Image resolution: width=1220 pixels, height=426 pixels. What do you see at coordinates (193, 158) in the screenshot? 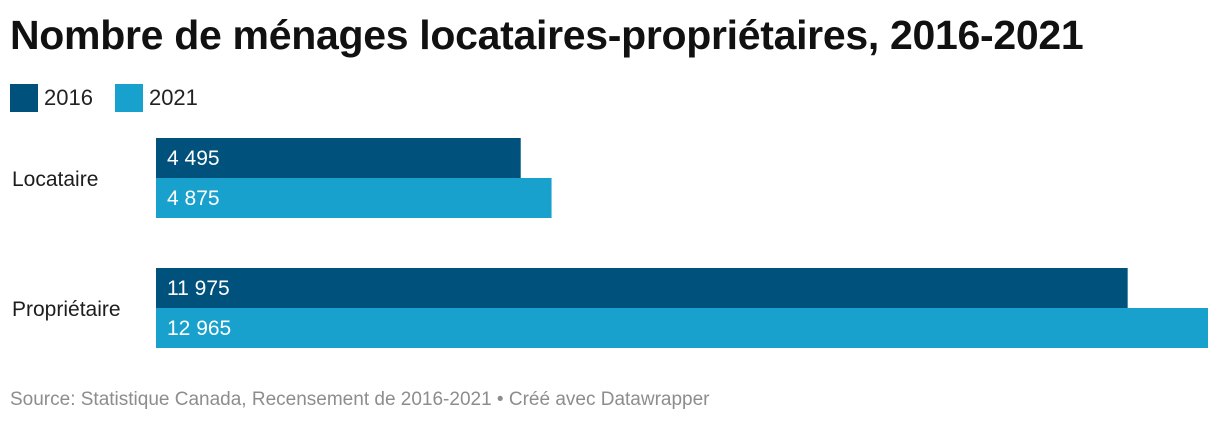
I see `data-label-locataire-2016: 4 495` at bounding box center [193, 158].